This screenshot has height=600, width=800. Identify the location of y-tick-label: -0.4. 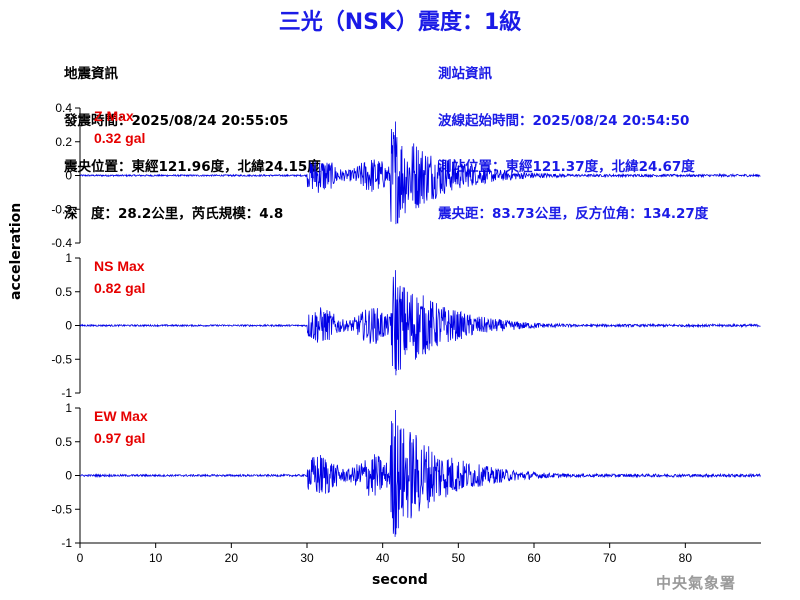
(61, 243).